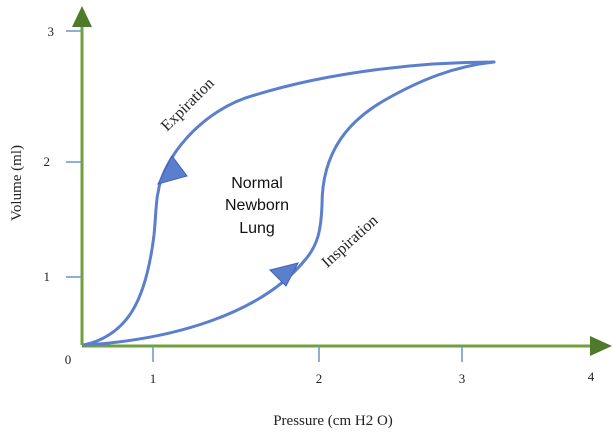  Describe the element at coordinates (17, 183) in the screenshot. I see `y-axis-title: Volume (ml)` at that location.